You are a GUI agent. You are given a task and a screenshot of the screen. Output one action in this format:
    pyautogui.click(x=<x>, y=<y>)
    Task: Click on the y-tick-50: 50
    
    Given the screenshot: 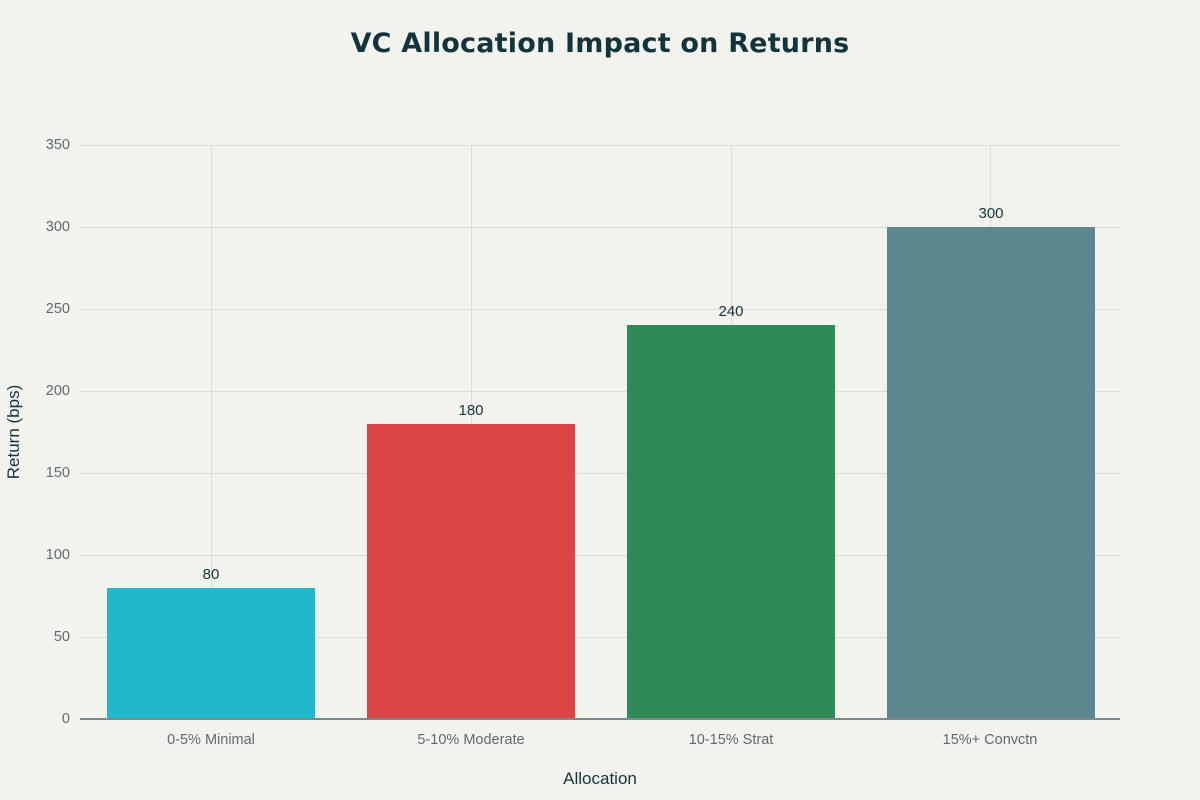 What is the action you would take?
    pyautogui.click(x=61, y=637)
    